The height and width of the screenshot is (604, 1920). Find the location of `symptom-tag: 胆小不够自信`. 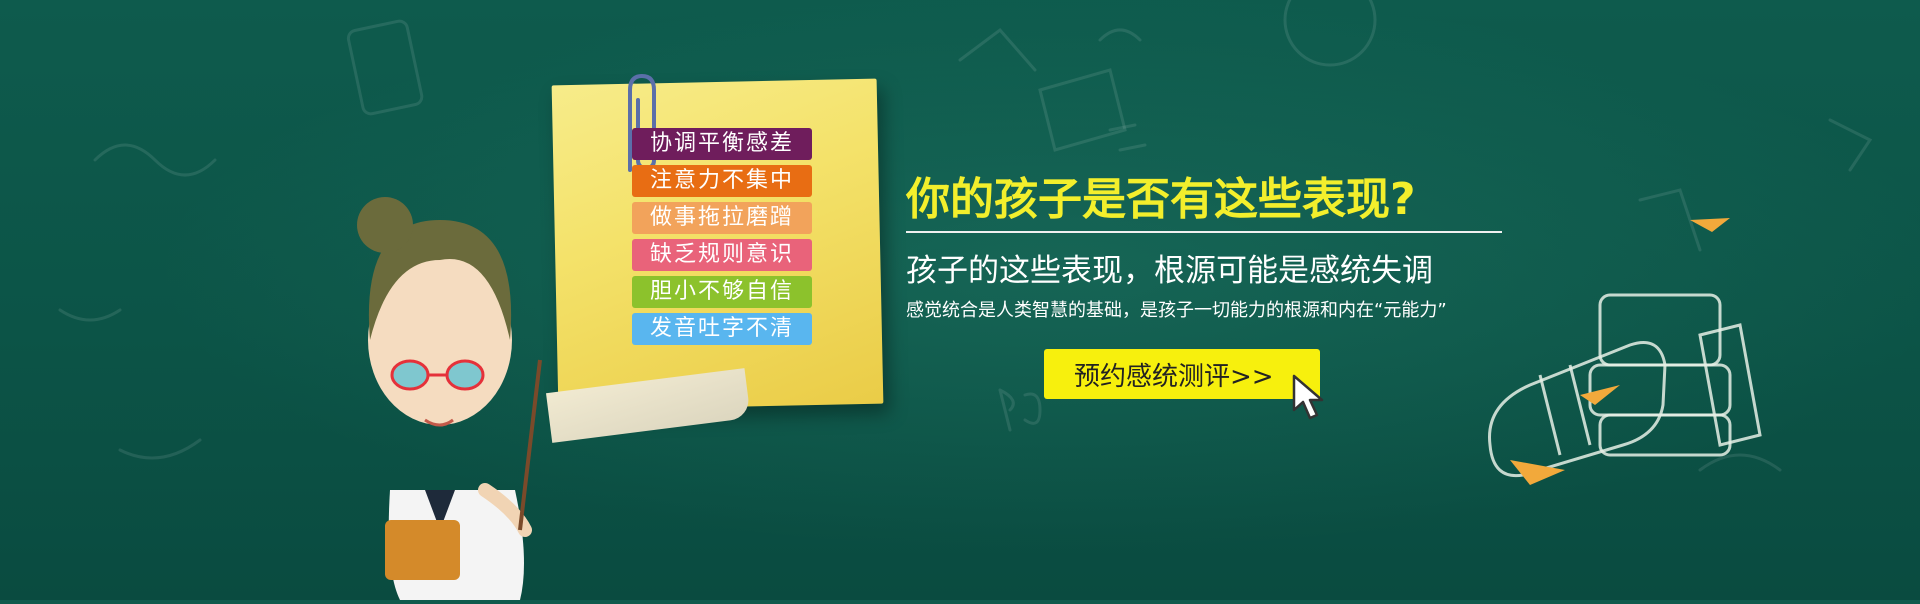

symptom-tag: 胆小不够自信 is located at coordinates (722, 292).